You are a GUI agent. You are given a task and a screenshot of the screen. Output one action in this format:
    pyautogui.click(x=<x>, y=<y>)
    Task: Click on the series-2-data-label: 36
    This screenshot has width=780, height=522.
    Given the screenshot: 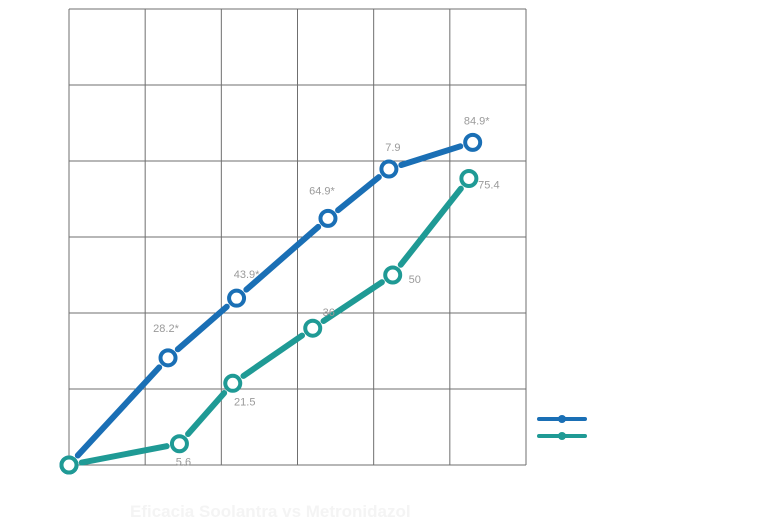 What is the action you would take?
    pyautogui.click(x=329, y=313)
    